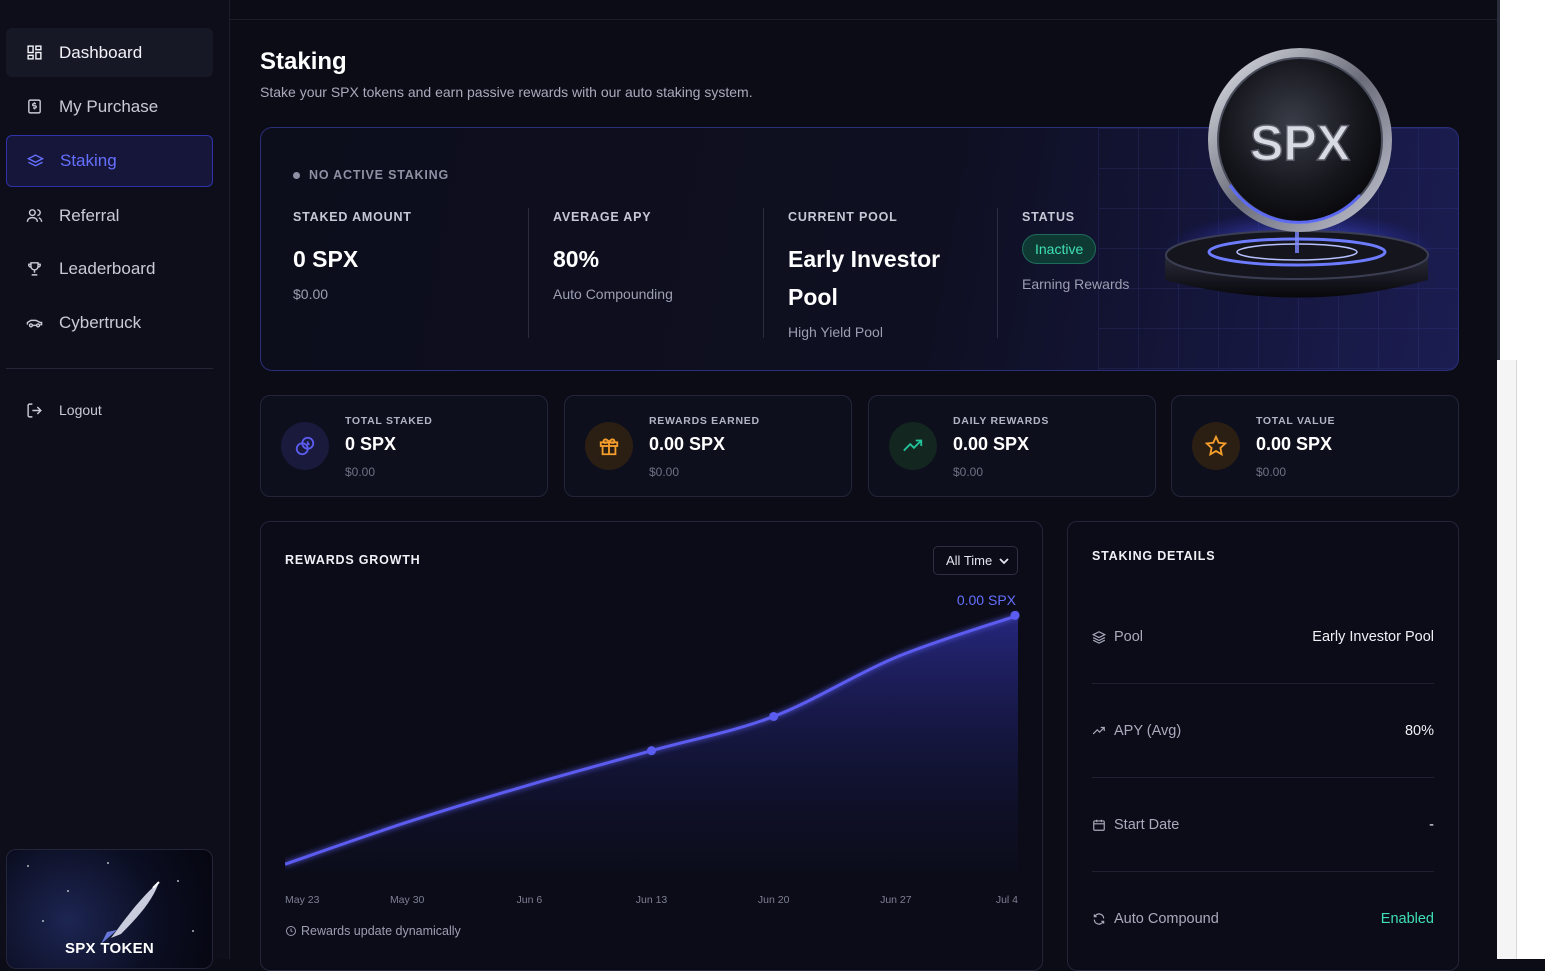  Describe the element at coordinates (896, 900) in the screenshot. I see `x-axis-tick-label: Jun 27` at that location.